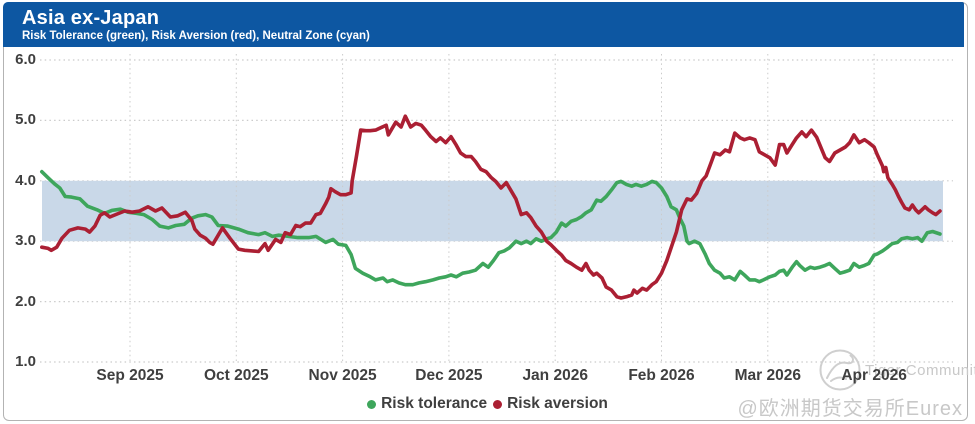 The image size is (975, 424). Describe the element at coordinates (661, 375) in the screenshot. I see `x-axis-label: Feb 2026` at that location.